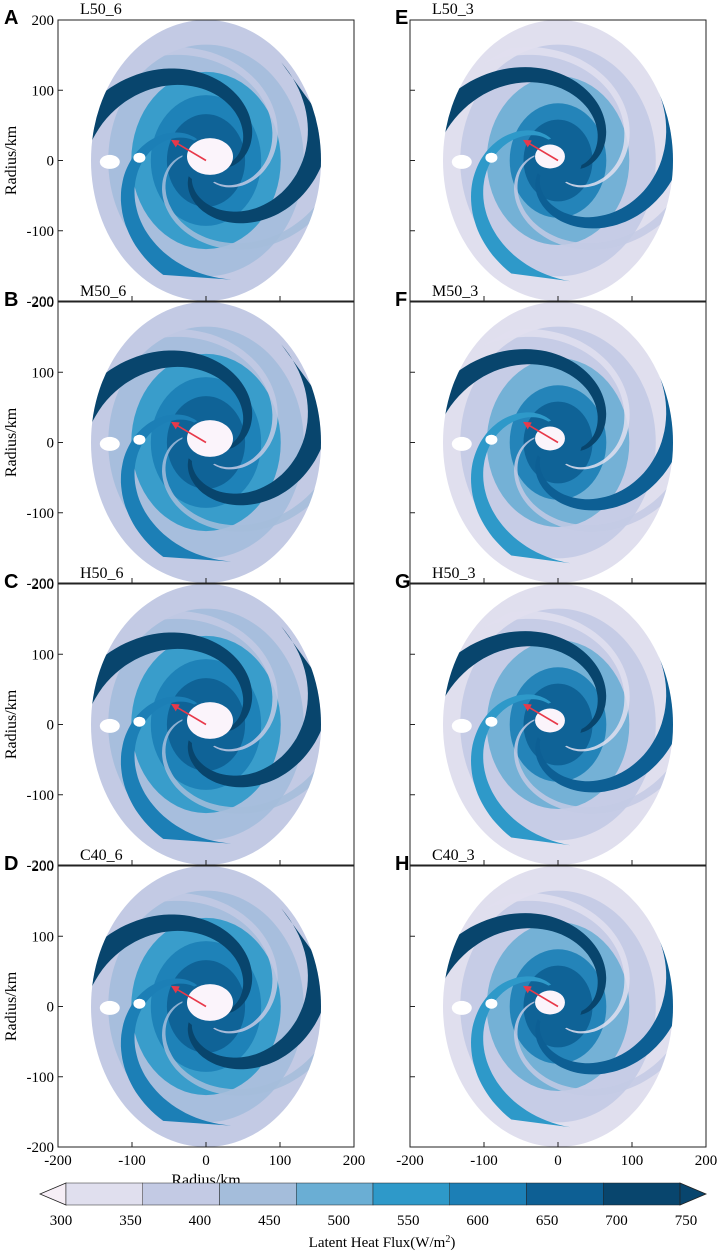  I want to click on panel-title: H50_3, so click(454, 573).